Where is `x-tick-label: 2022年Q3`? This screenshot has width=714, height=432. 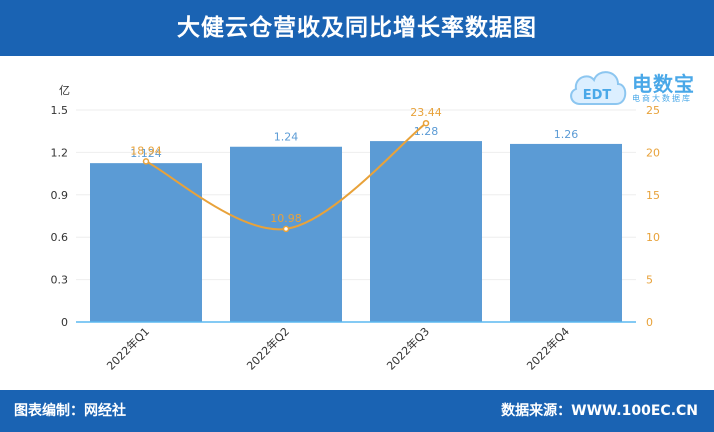
x-tick-label: 2022年Q3 is located at coordinates (408, 348).